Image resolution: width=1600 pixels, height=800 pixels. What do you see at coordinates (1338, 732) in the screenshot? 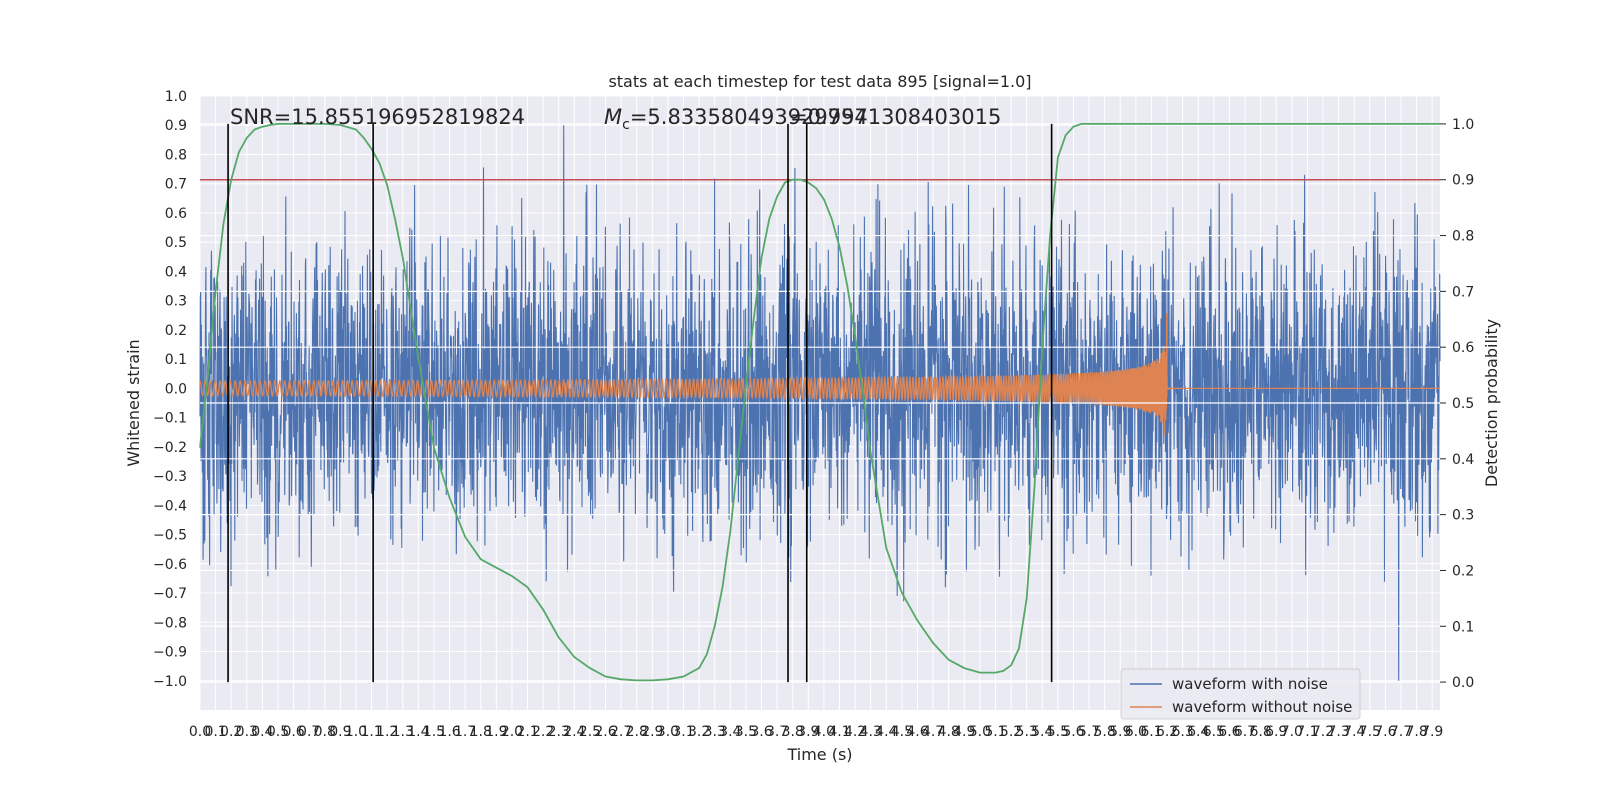
I see `x-tick-label: 7.3` at bounding box center [1338, 732].